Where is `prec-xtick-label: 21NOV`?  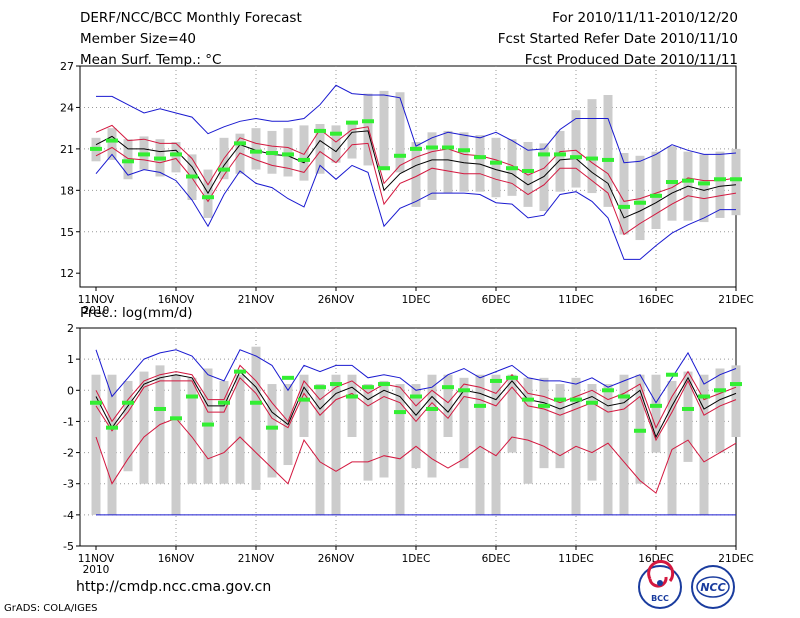 prec-xtick-label: 21NOV is located at coordinates (256, 559).